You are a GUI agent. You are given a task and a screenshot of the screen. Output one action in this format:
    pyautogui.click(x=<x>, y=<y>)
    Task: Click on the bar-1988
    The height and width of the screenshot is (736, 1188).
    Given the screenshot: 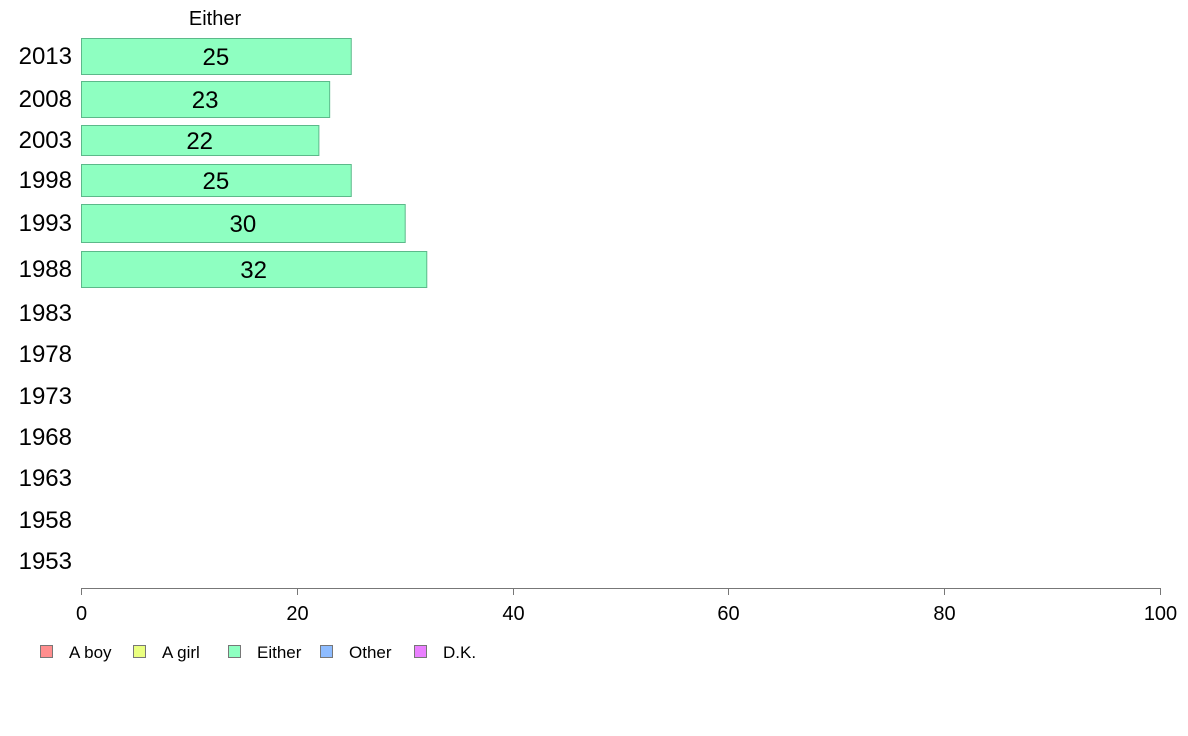 What is the action you would take?
    pyautogui.click(x=254, y=269)
    